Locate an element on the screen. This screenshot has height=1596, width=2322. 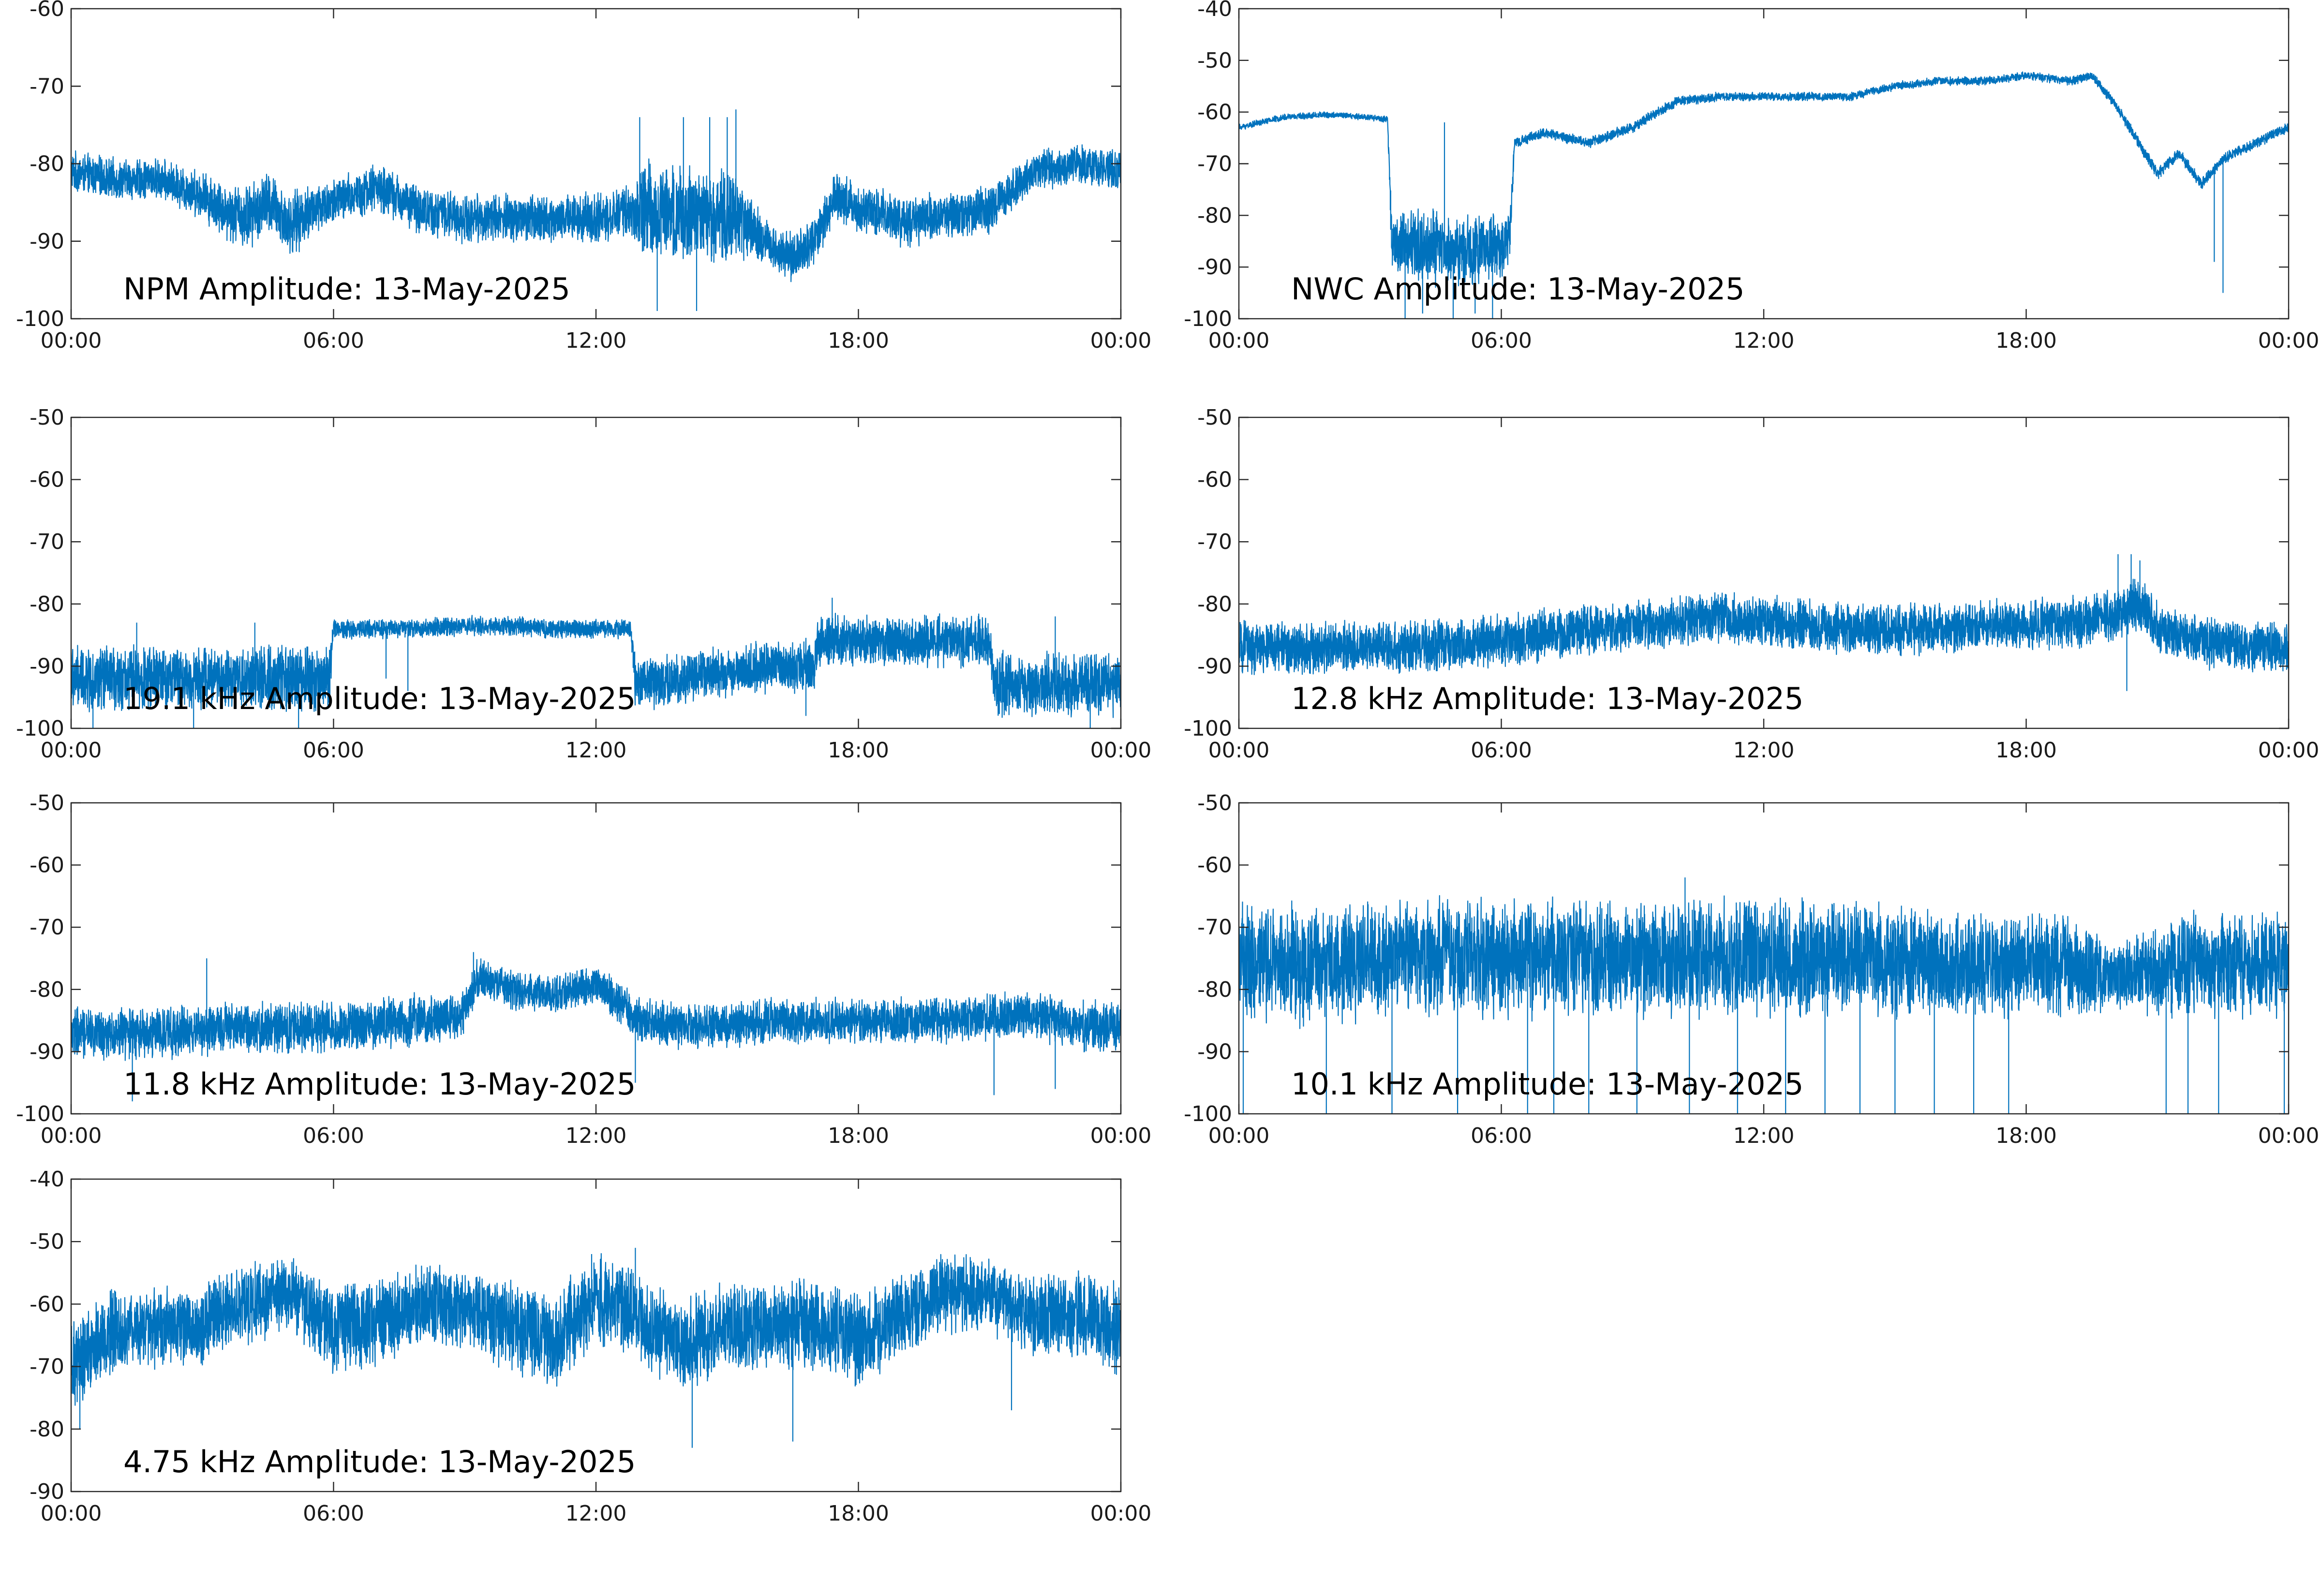
panel-title: 11.8 kHz Amplitude: 13-May-2025 is located at coordinates (379, 1084).